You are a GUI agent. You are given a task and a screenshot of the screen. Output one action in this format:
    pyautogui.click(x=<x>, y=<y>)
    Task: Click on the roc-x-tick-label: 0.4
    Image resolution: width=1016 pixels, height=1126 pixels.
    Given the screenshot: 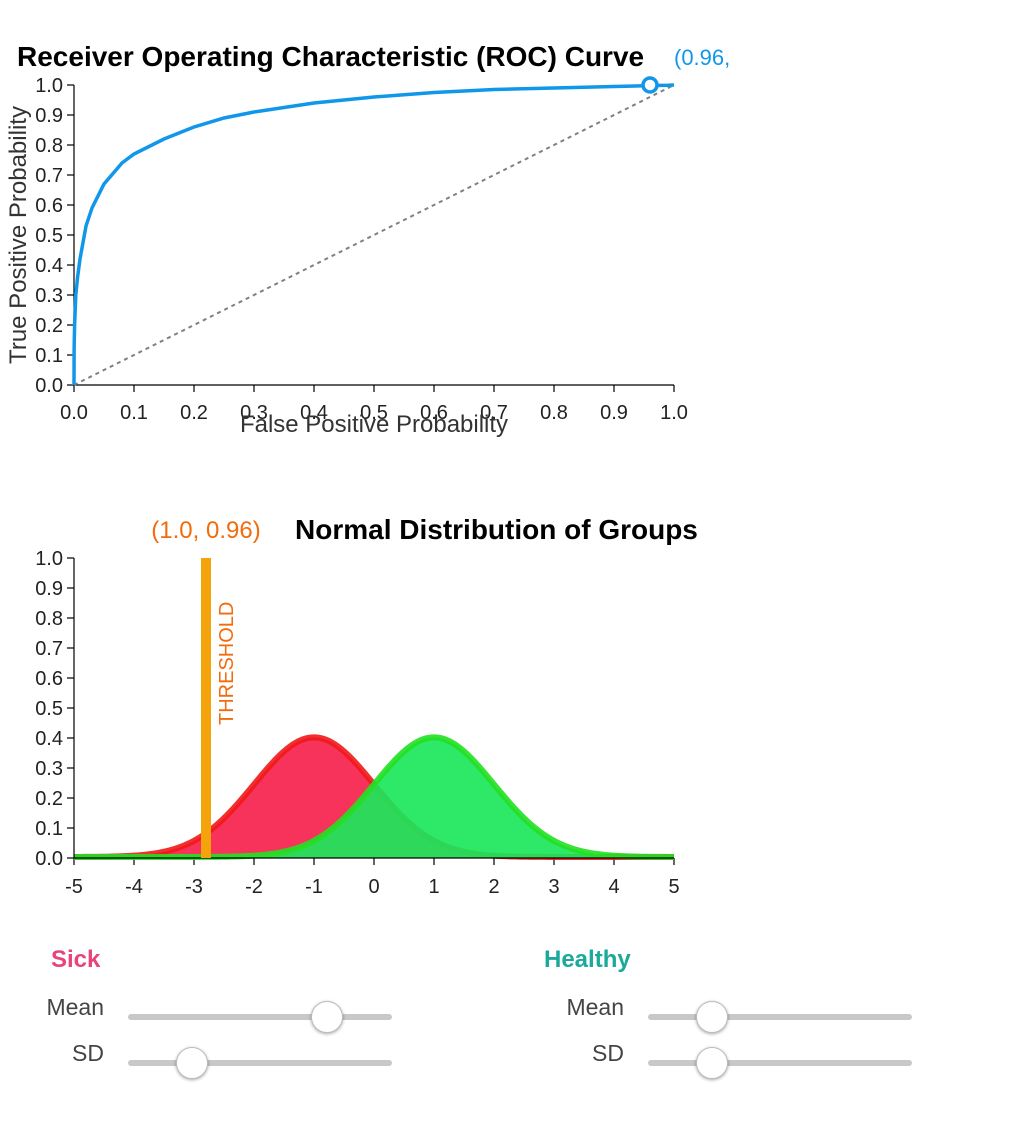 What is the action you would take?
    pyautogui.click(x=314, y=413)
    